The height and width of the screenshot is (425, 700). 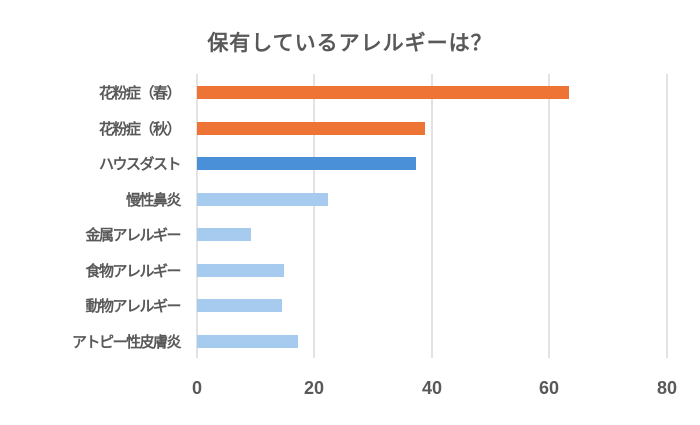 What do you see at coordinates (140, 93) in the screenshot?
I see `y-label: 花粉症（春）` at bounding box center [140, 93].